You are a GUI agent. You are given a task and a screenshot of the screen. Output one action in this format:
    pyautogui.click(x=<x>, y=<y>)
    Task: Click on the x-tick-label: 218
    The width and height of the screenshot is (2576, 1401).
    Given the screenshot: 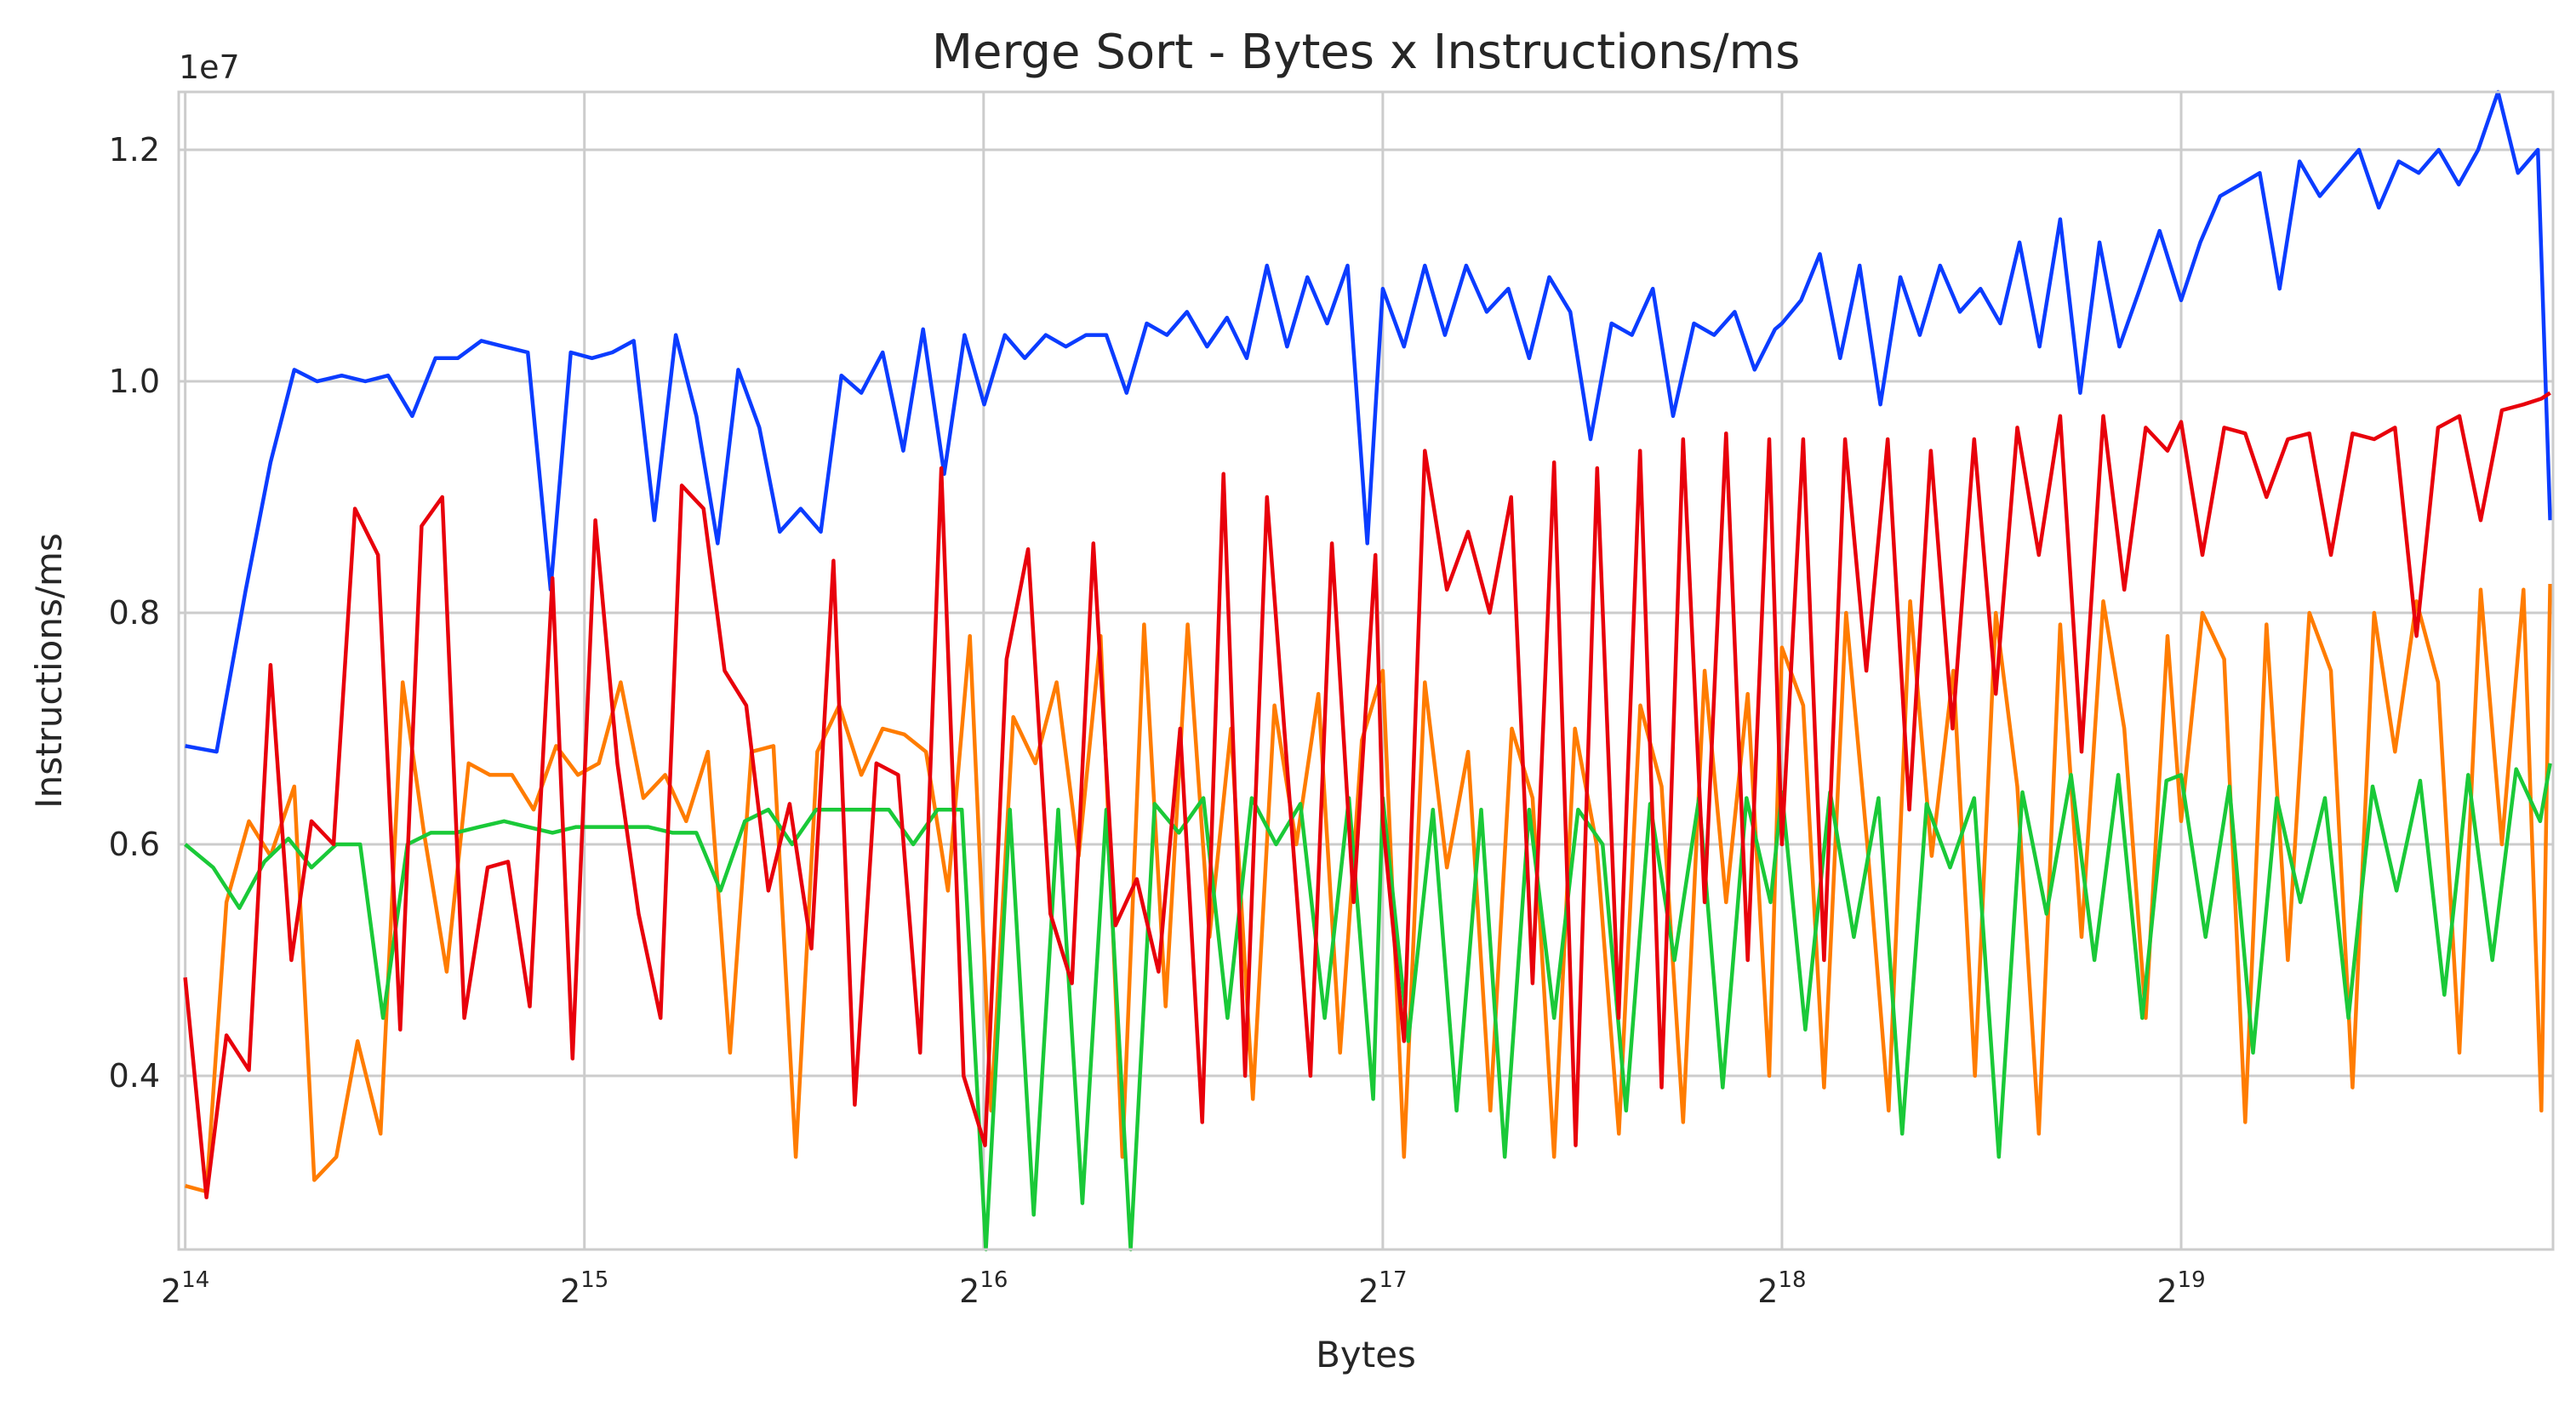 What is the action you would take?
    pyautogui.click(x=1781, y=1289)
    